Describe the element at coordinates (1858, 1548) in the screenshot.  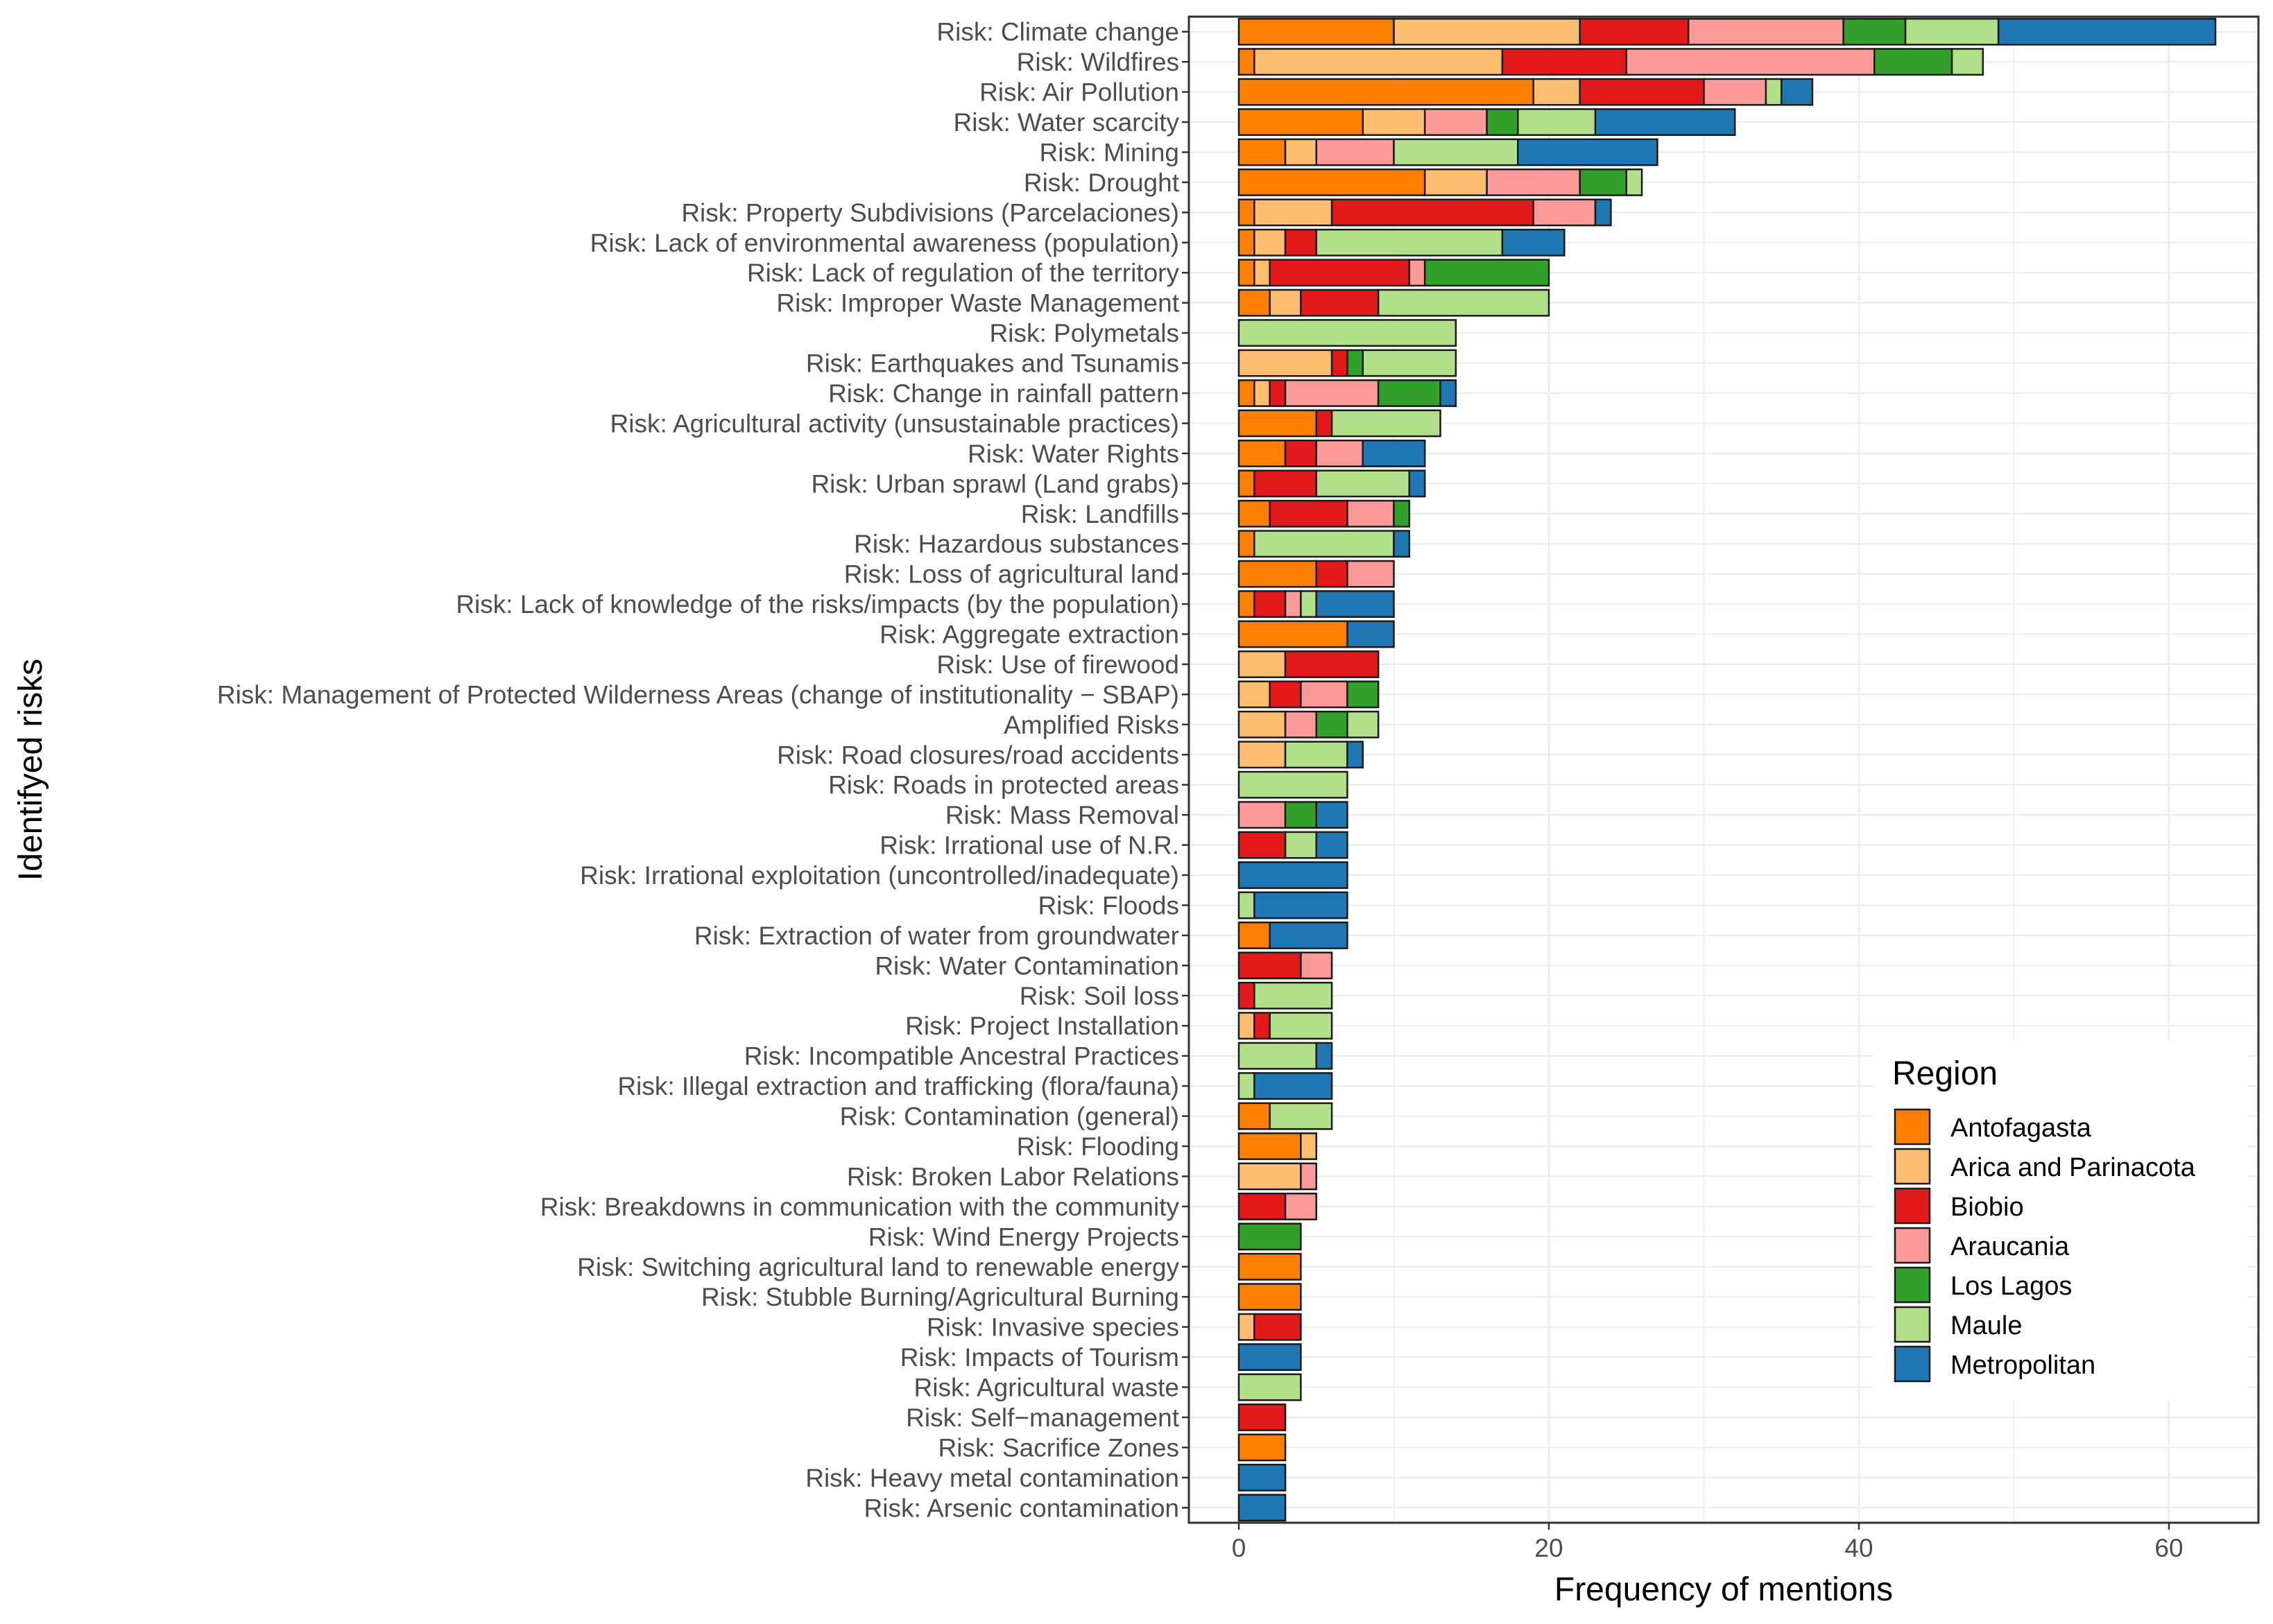
I see `x-tick-label: 40` at that location.